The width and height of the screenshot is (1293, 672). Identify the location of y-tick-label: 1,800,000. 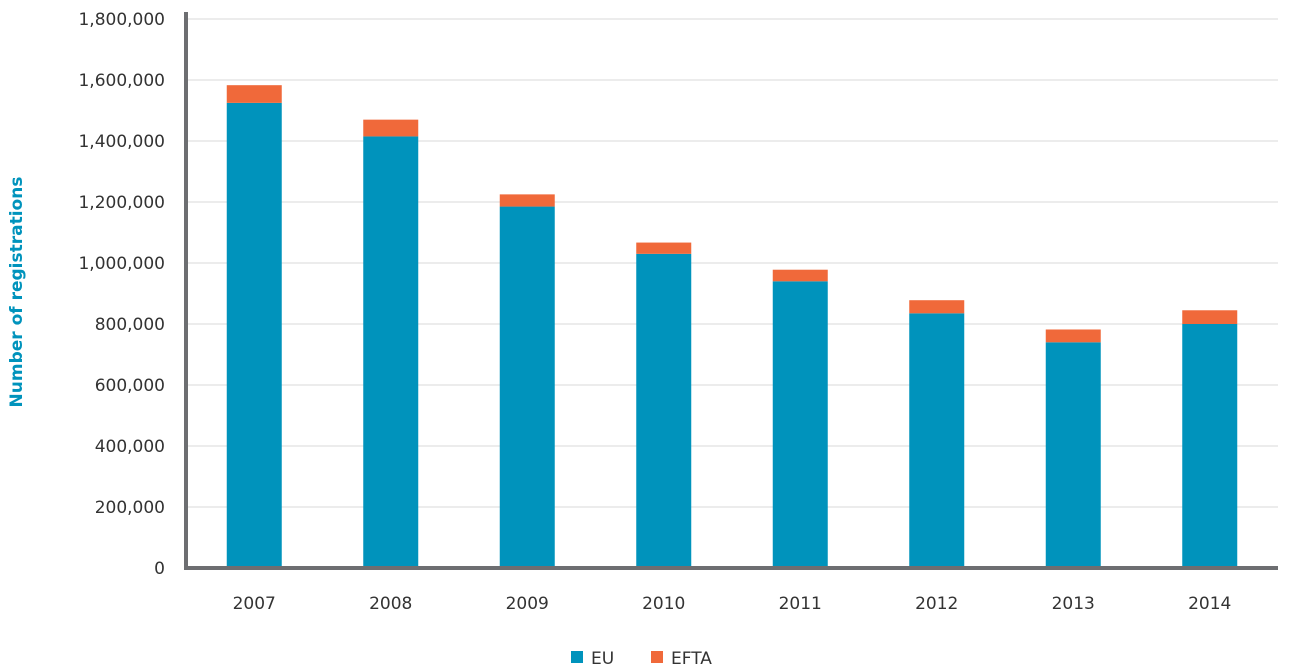
(121, 20).